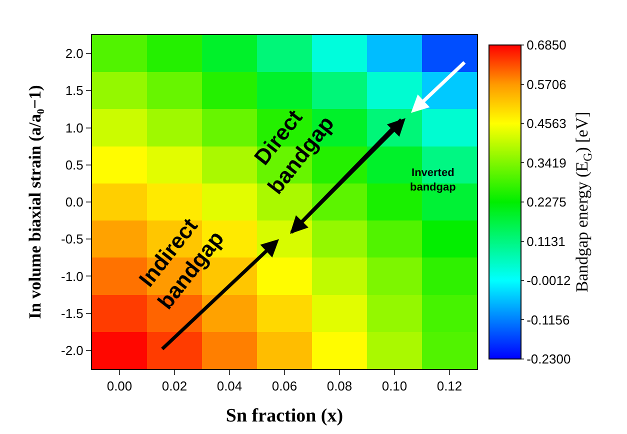 The image size is (627, 434). Describe the element at coordinates (74, 54) in the screenshot. I see `y-tick-label: 2.0` at that location.